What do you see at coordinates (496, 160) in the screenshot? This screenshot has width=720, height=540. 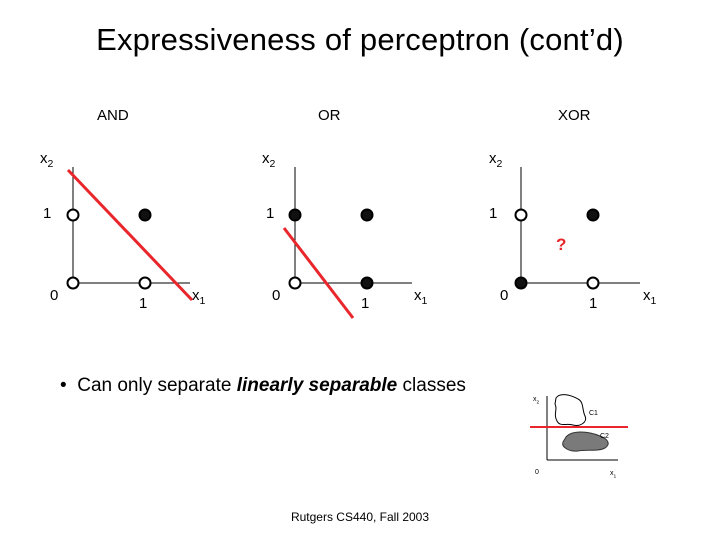 I see `xor-y-axis-label: x2` at bounding box center [496, 160].